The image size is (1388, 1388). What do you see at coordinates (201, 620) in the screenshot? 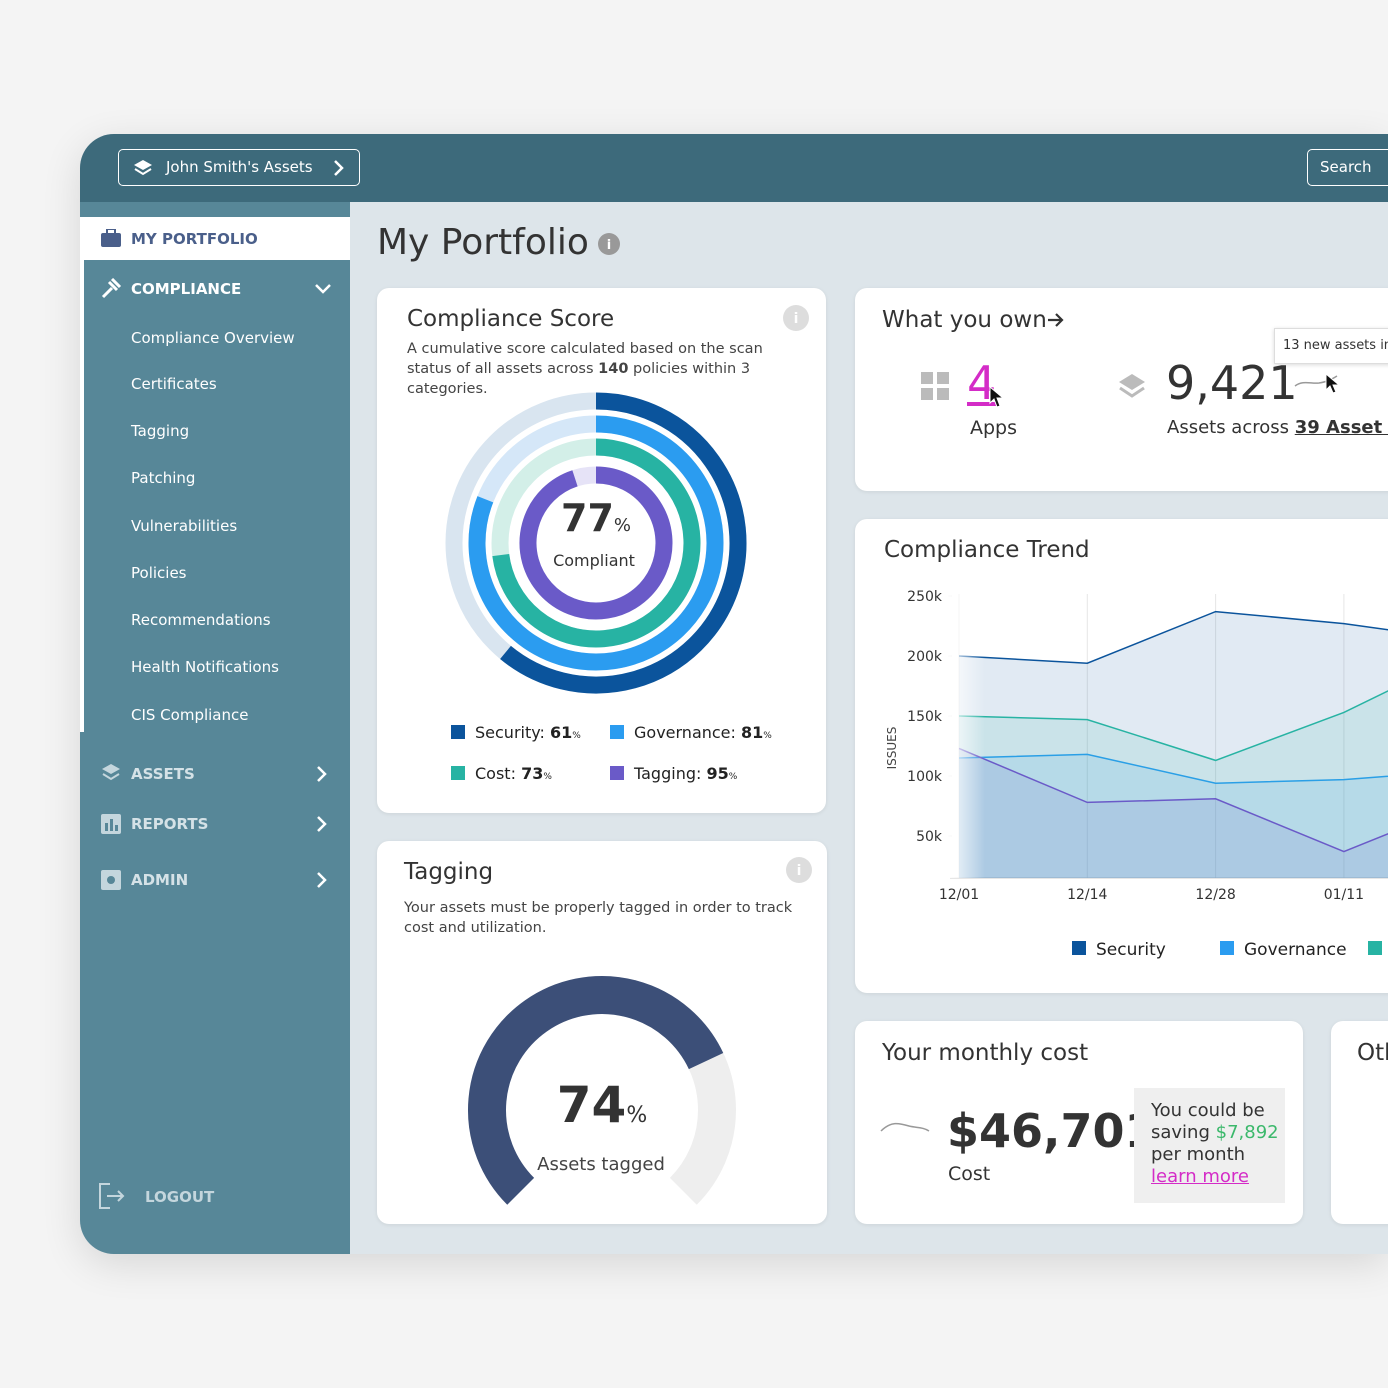
I see `submenu-item: Recommendations` at bounding box center [201, 620].